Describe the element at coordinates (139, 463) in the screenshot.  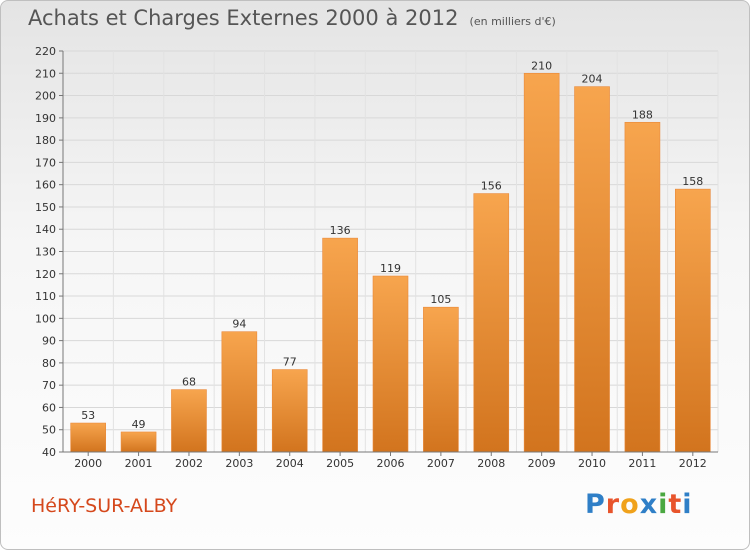
I see `x-tick-label: 2001` at that location.